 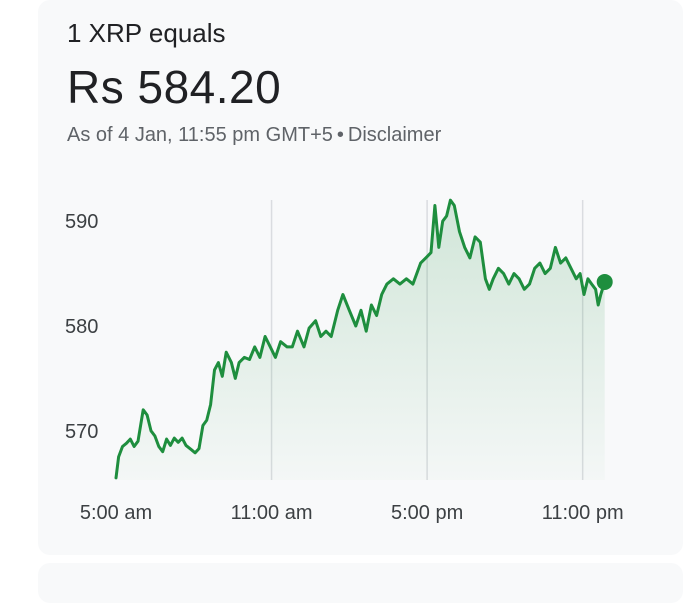 I want to click on y-tick-label: 580, so click(x=81, y=327).